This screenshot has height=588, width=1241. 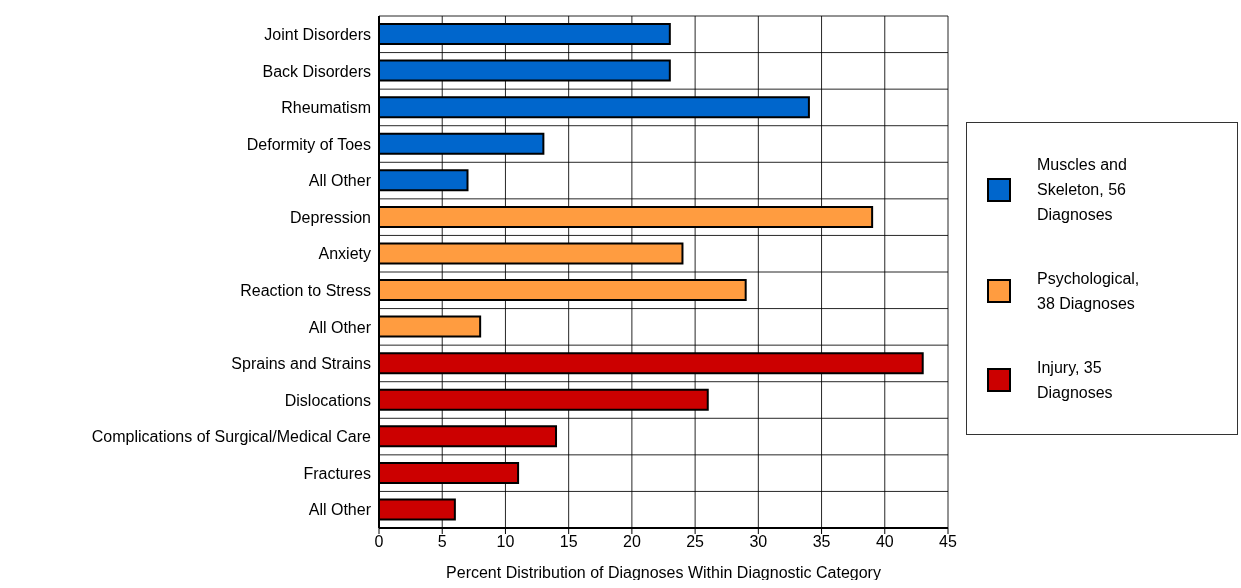 I want to click on y-tick-label: Reaction to Stress, so click(x=305, y=290).